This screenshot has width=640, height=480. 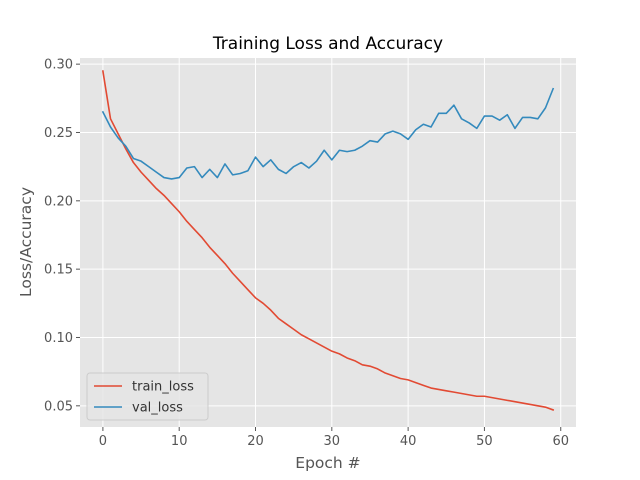 What do you see at coordinates (157, 408) in the screenshot?
I see `legend-label-val-loss: val_loss` at bounding box center [157, 408].